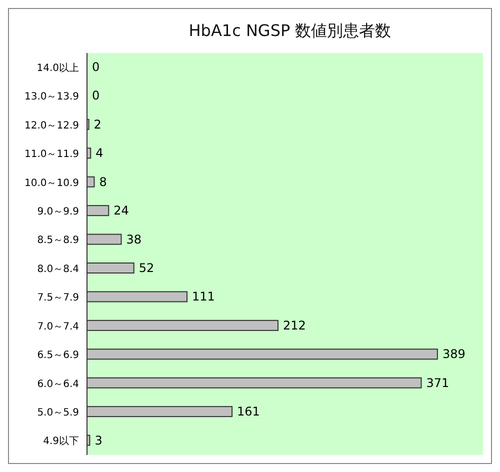 This screenshot has width=500, height=472. I want to click on y-tick-label: 13.0～13.9, so click(51, 97).